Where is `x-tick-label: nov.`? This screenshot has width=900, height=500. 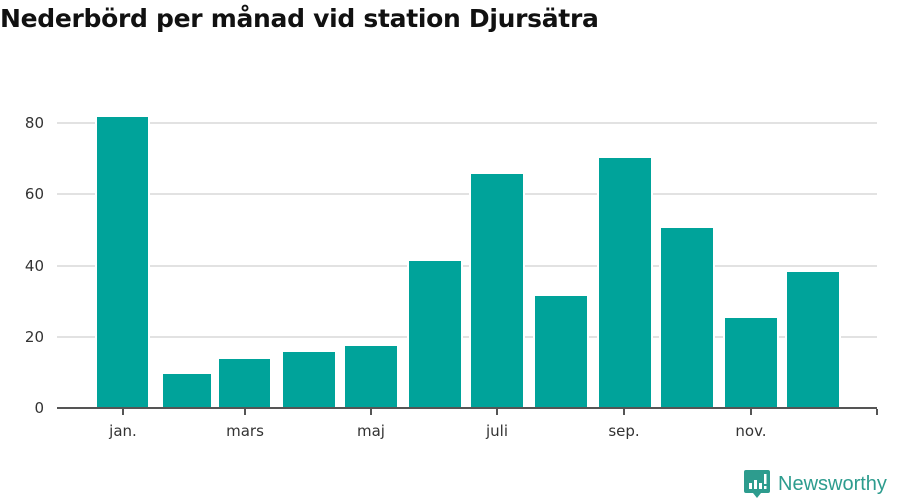
x-tick-label: nov. is located at coordinates (751, 431).